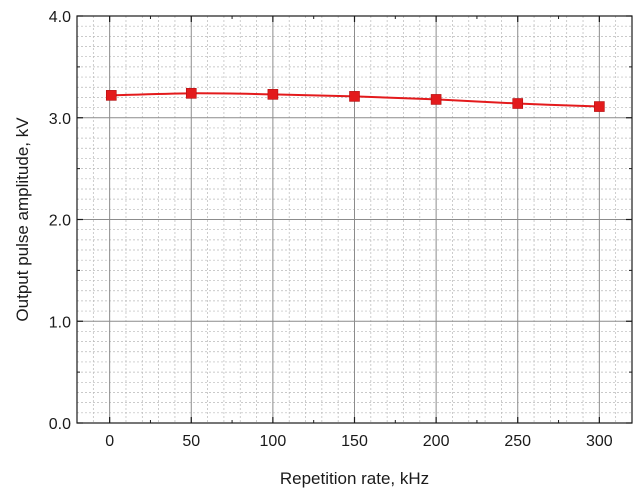 The image size is (640, 492). I want to click on x-tick-labels: 0 50 100 150 200 250 300, so click(359, 441).